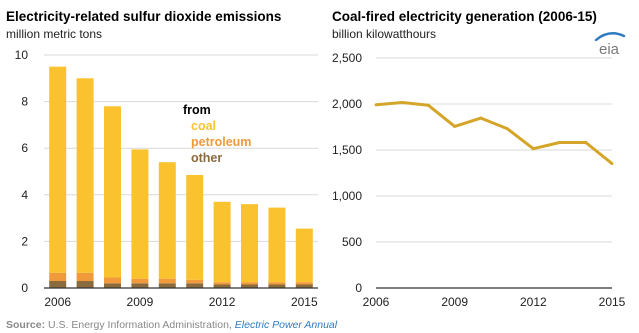 The height and width of the screenshot is (333, 639). What do you see at coordinates (57, 302) in the screenshot?
I see `so2-x-tick-label: 2006` at bounding box center [57, 302].